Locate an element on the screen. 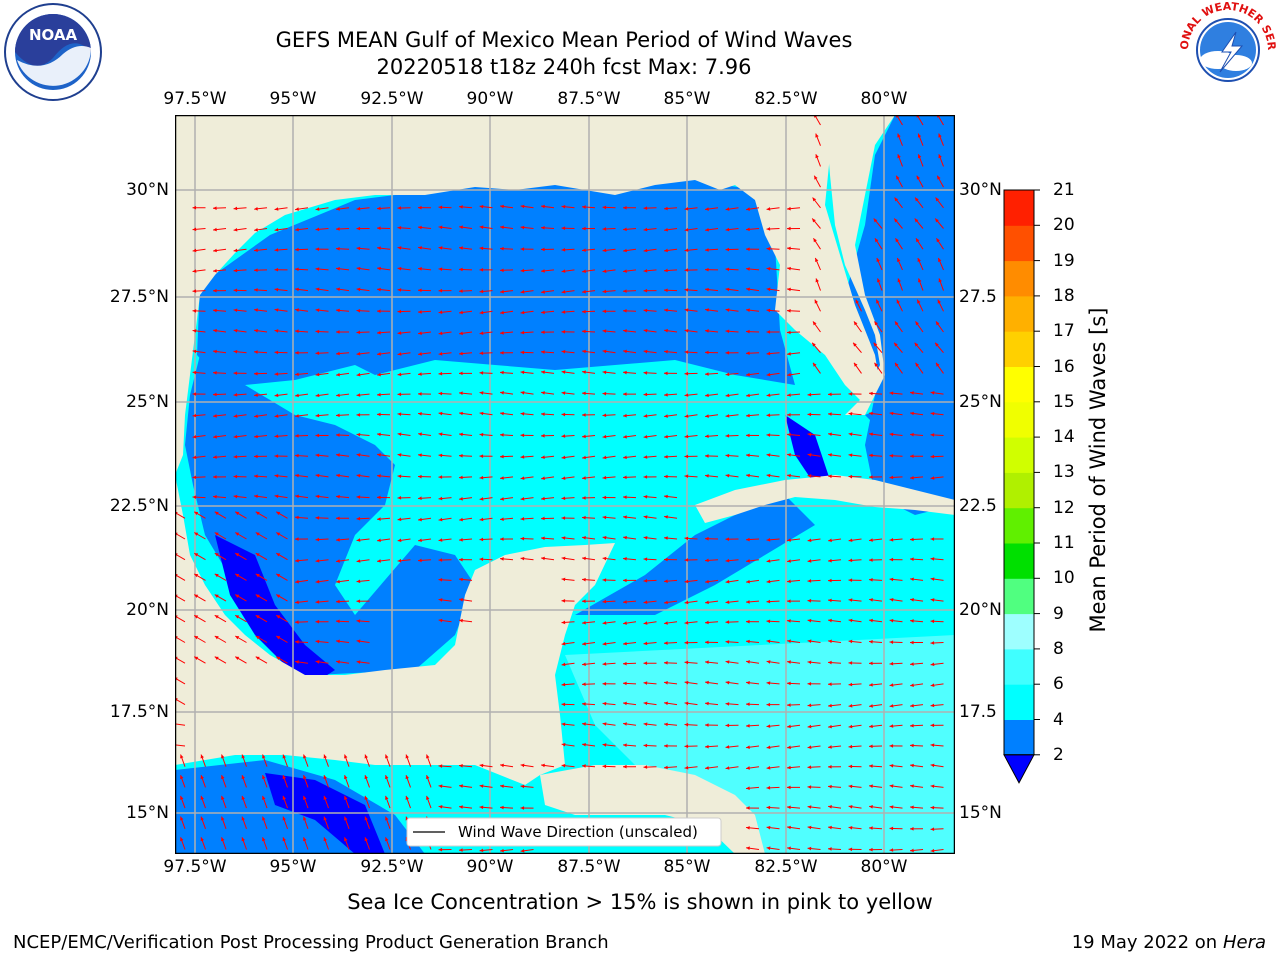  colorbar-label: 9 is located at coordinates (1058, 613).